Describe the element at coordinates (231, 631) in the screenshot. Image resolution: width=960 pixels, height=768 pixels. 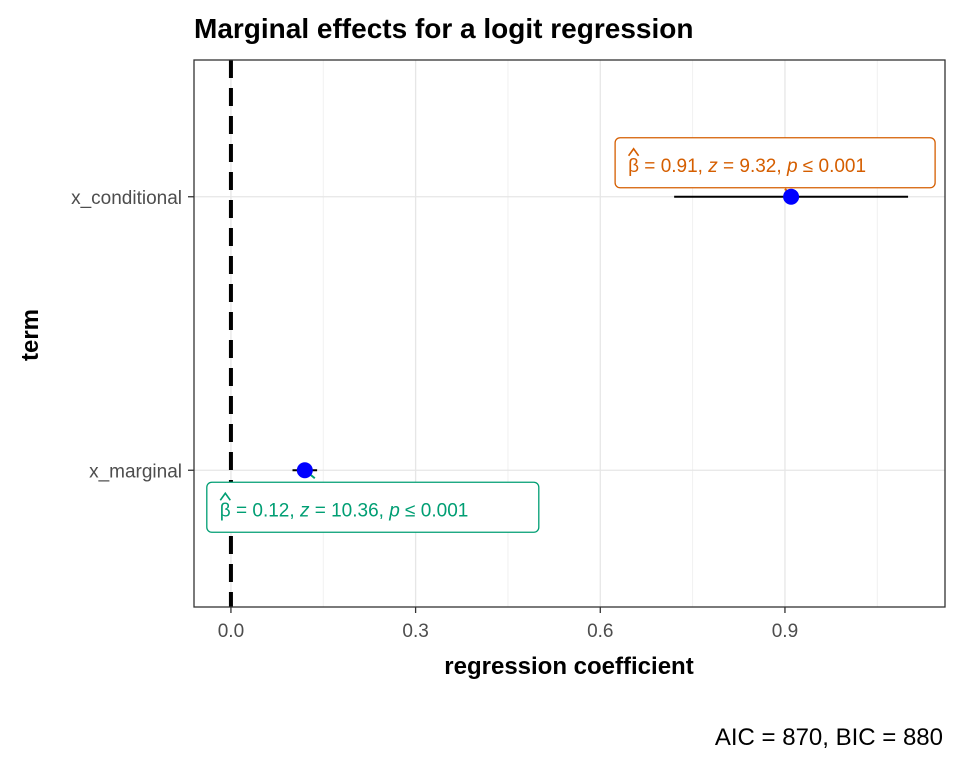
I see `x-tick-label: 0.0` at that location.